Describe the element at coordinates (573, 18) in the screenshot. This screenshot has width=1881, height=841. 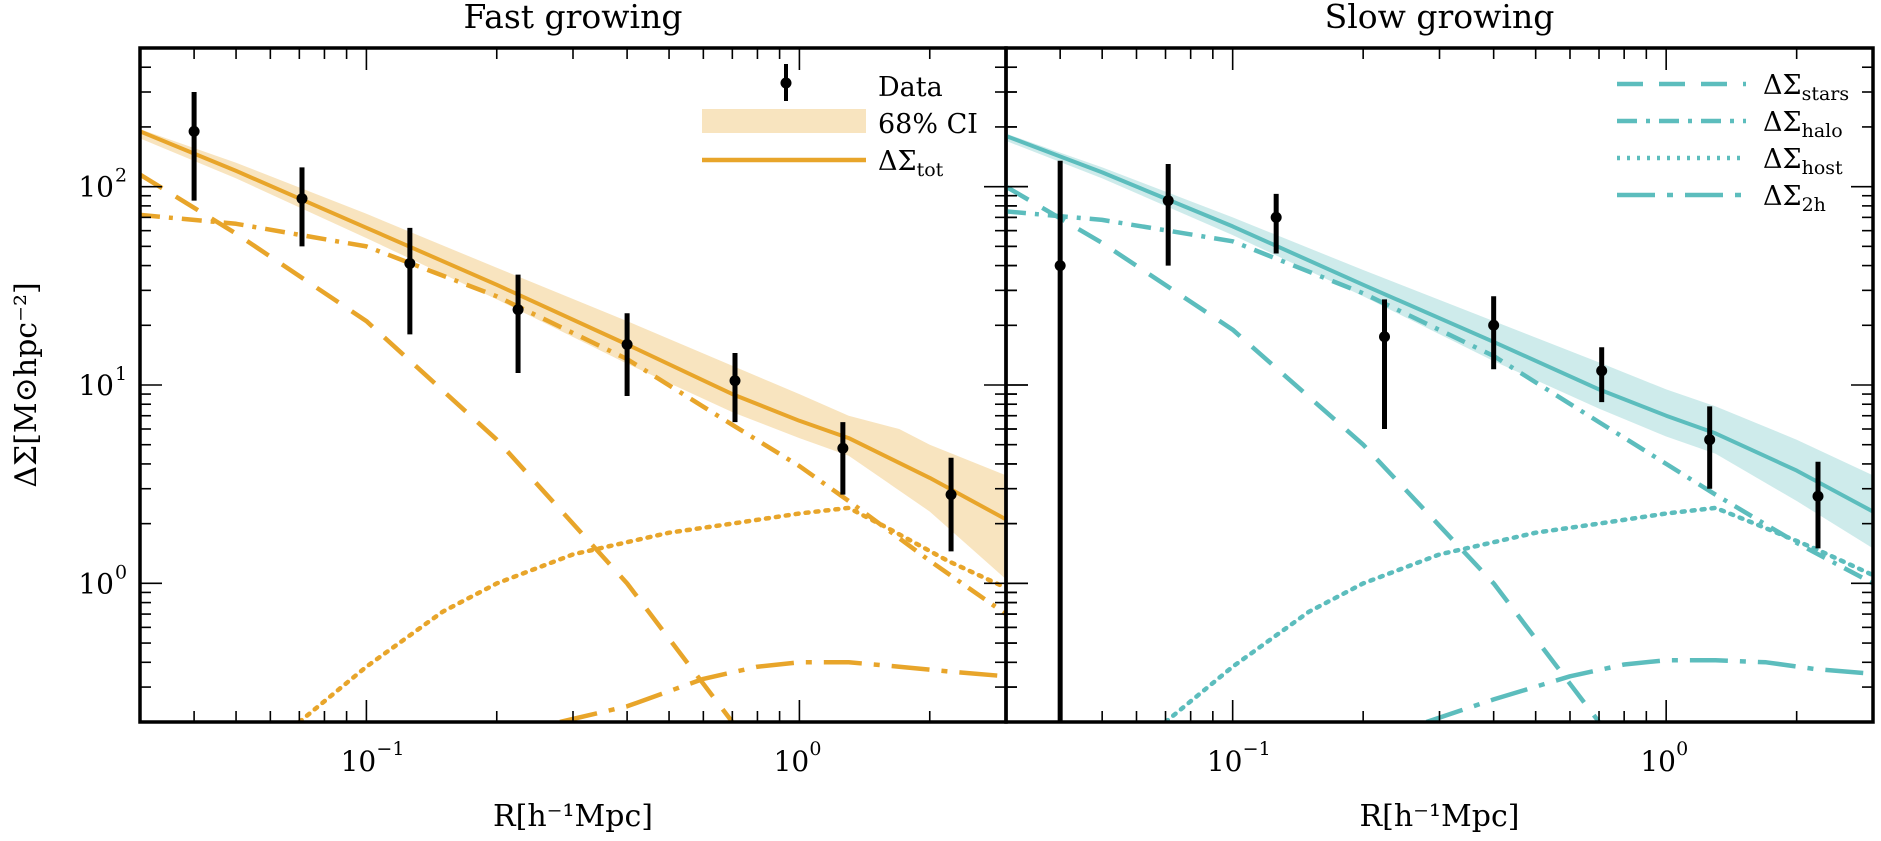
I see `panel-title: Fast growing` at that location.